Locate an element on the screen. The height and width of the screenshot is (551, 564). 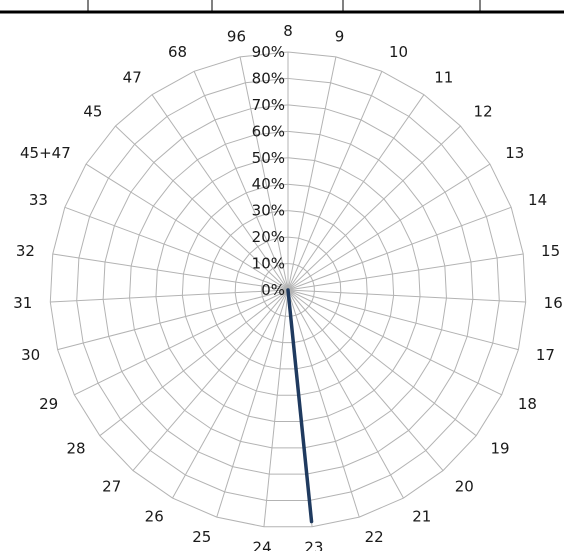
radial-tick-labels: 0% 10% 20% 30% 40% 50% 60% 70% 80% 90% is located at coordinates (268, 171).